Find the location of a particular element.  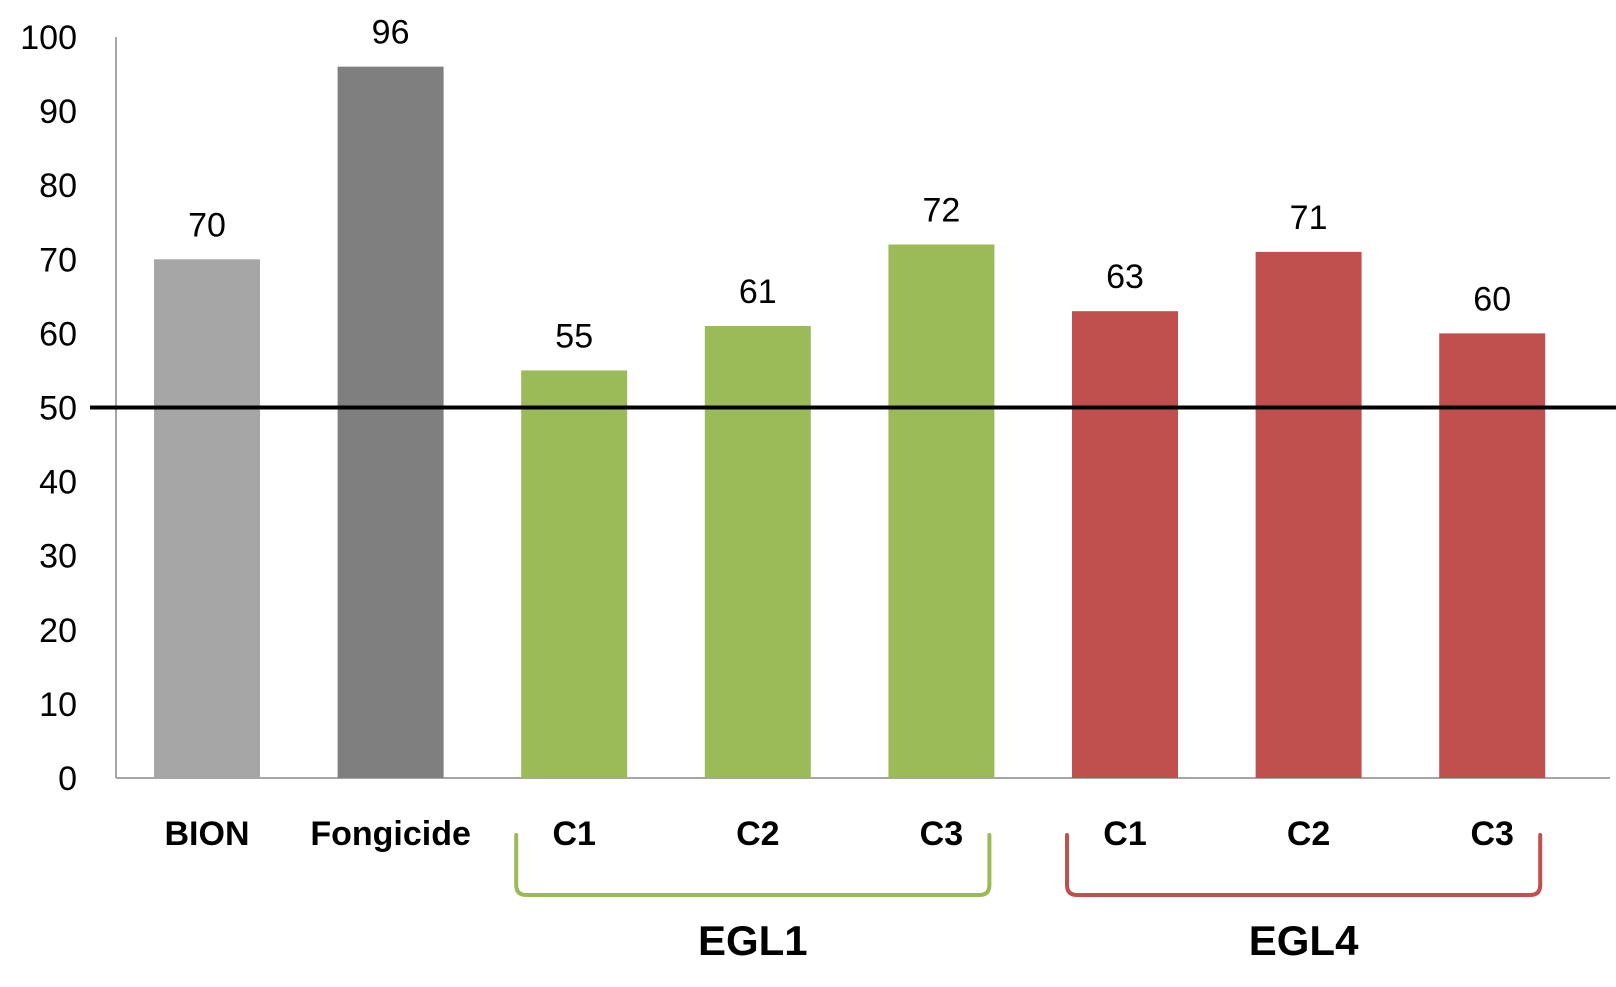

data-label: 55 is located at coordinates (574, 336).